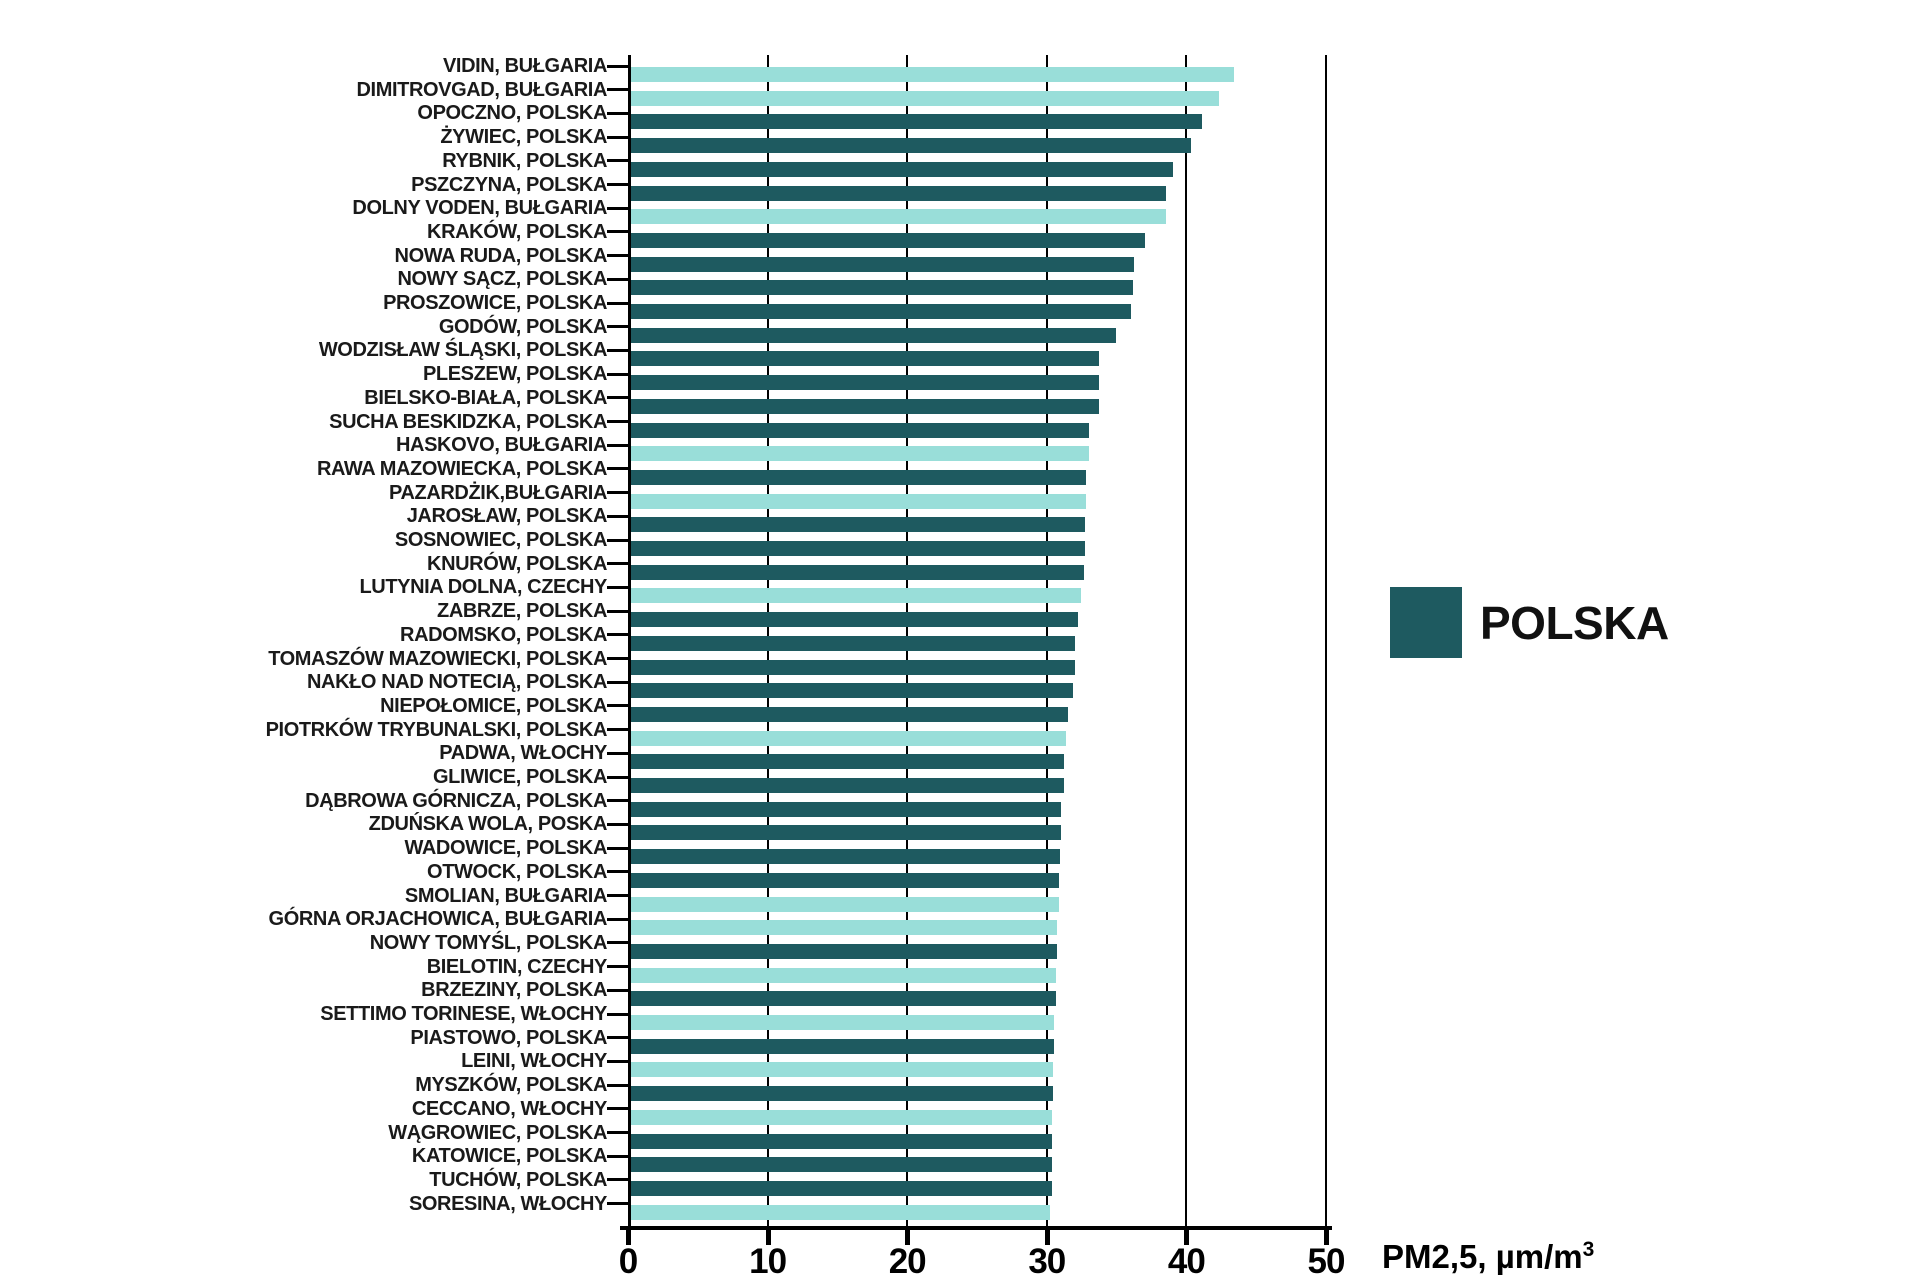  What do you see at coordinates (523, 753) in the screenshot?
I see `category-label: PADWA, WŁOCHY` at bounding box center [523, 753].